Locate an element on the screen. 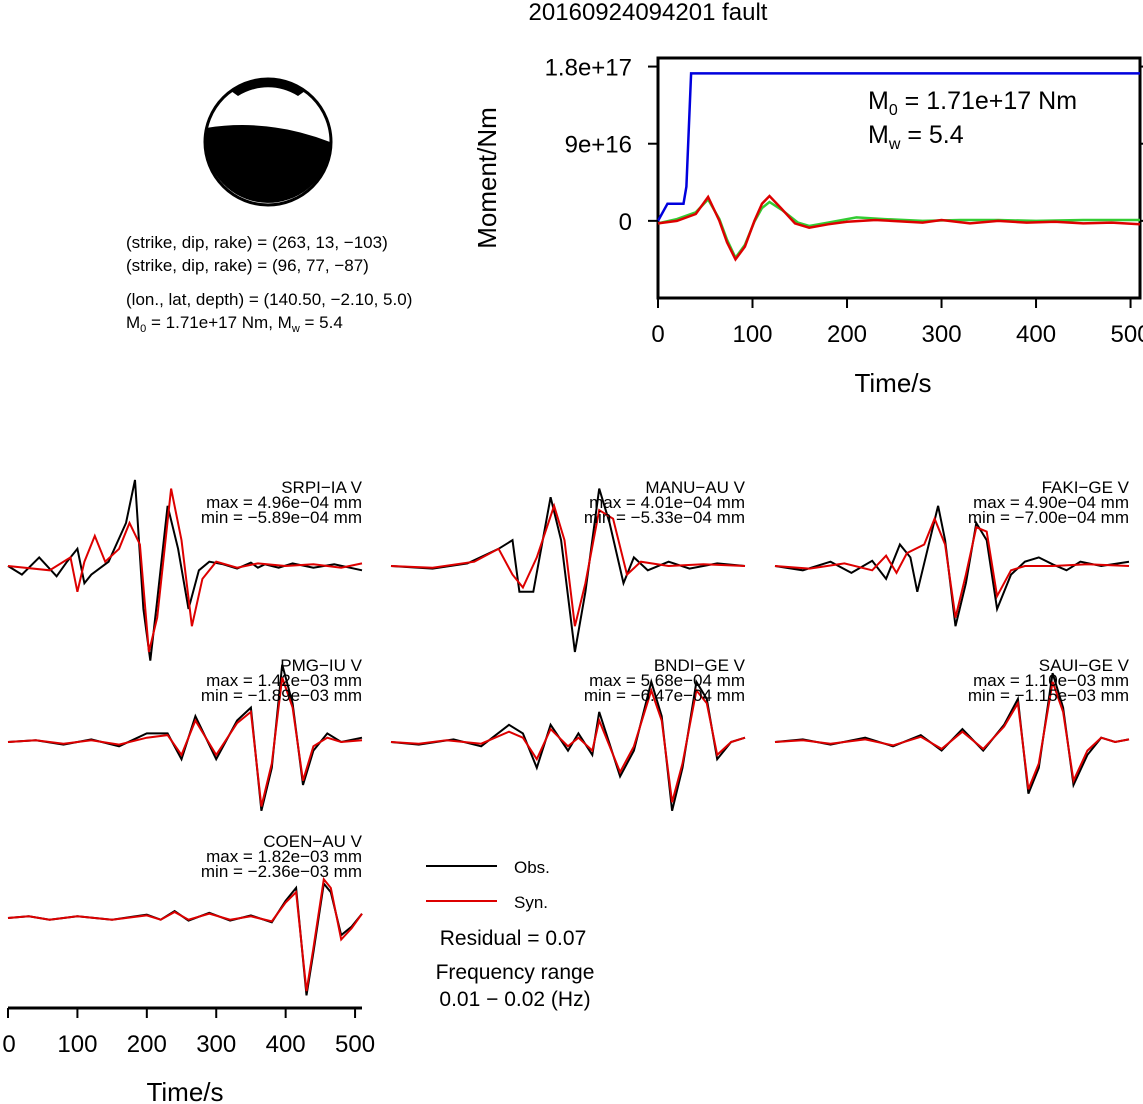 The width and height of the screenshot is (1143, 1104). residual-text: Residual = 0.07 is located at coordinates (513, 938).